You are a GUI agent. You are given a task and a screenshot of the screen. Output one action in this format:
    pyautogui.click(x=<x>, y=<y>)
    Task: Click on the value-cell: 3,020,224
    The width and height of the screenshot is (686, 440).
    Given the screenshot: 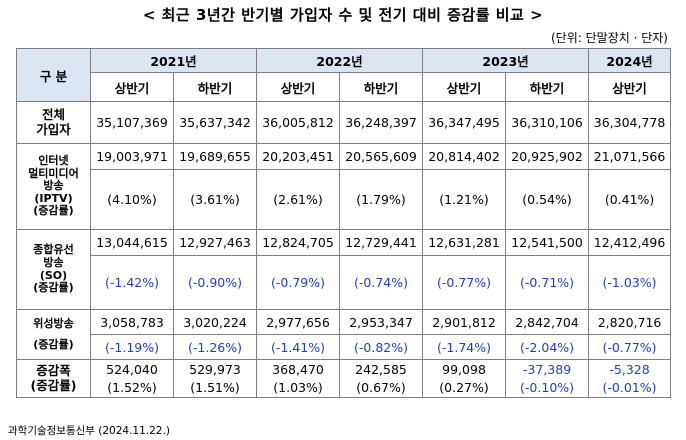 What is the action you would take?
    pyautogui.click(x=215, y=322)
    